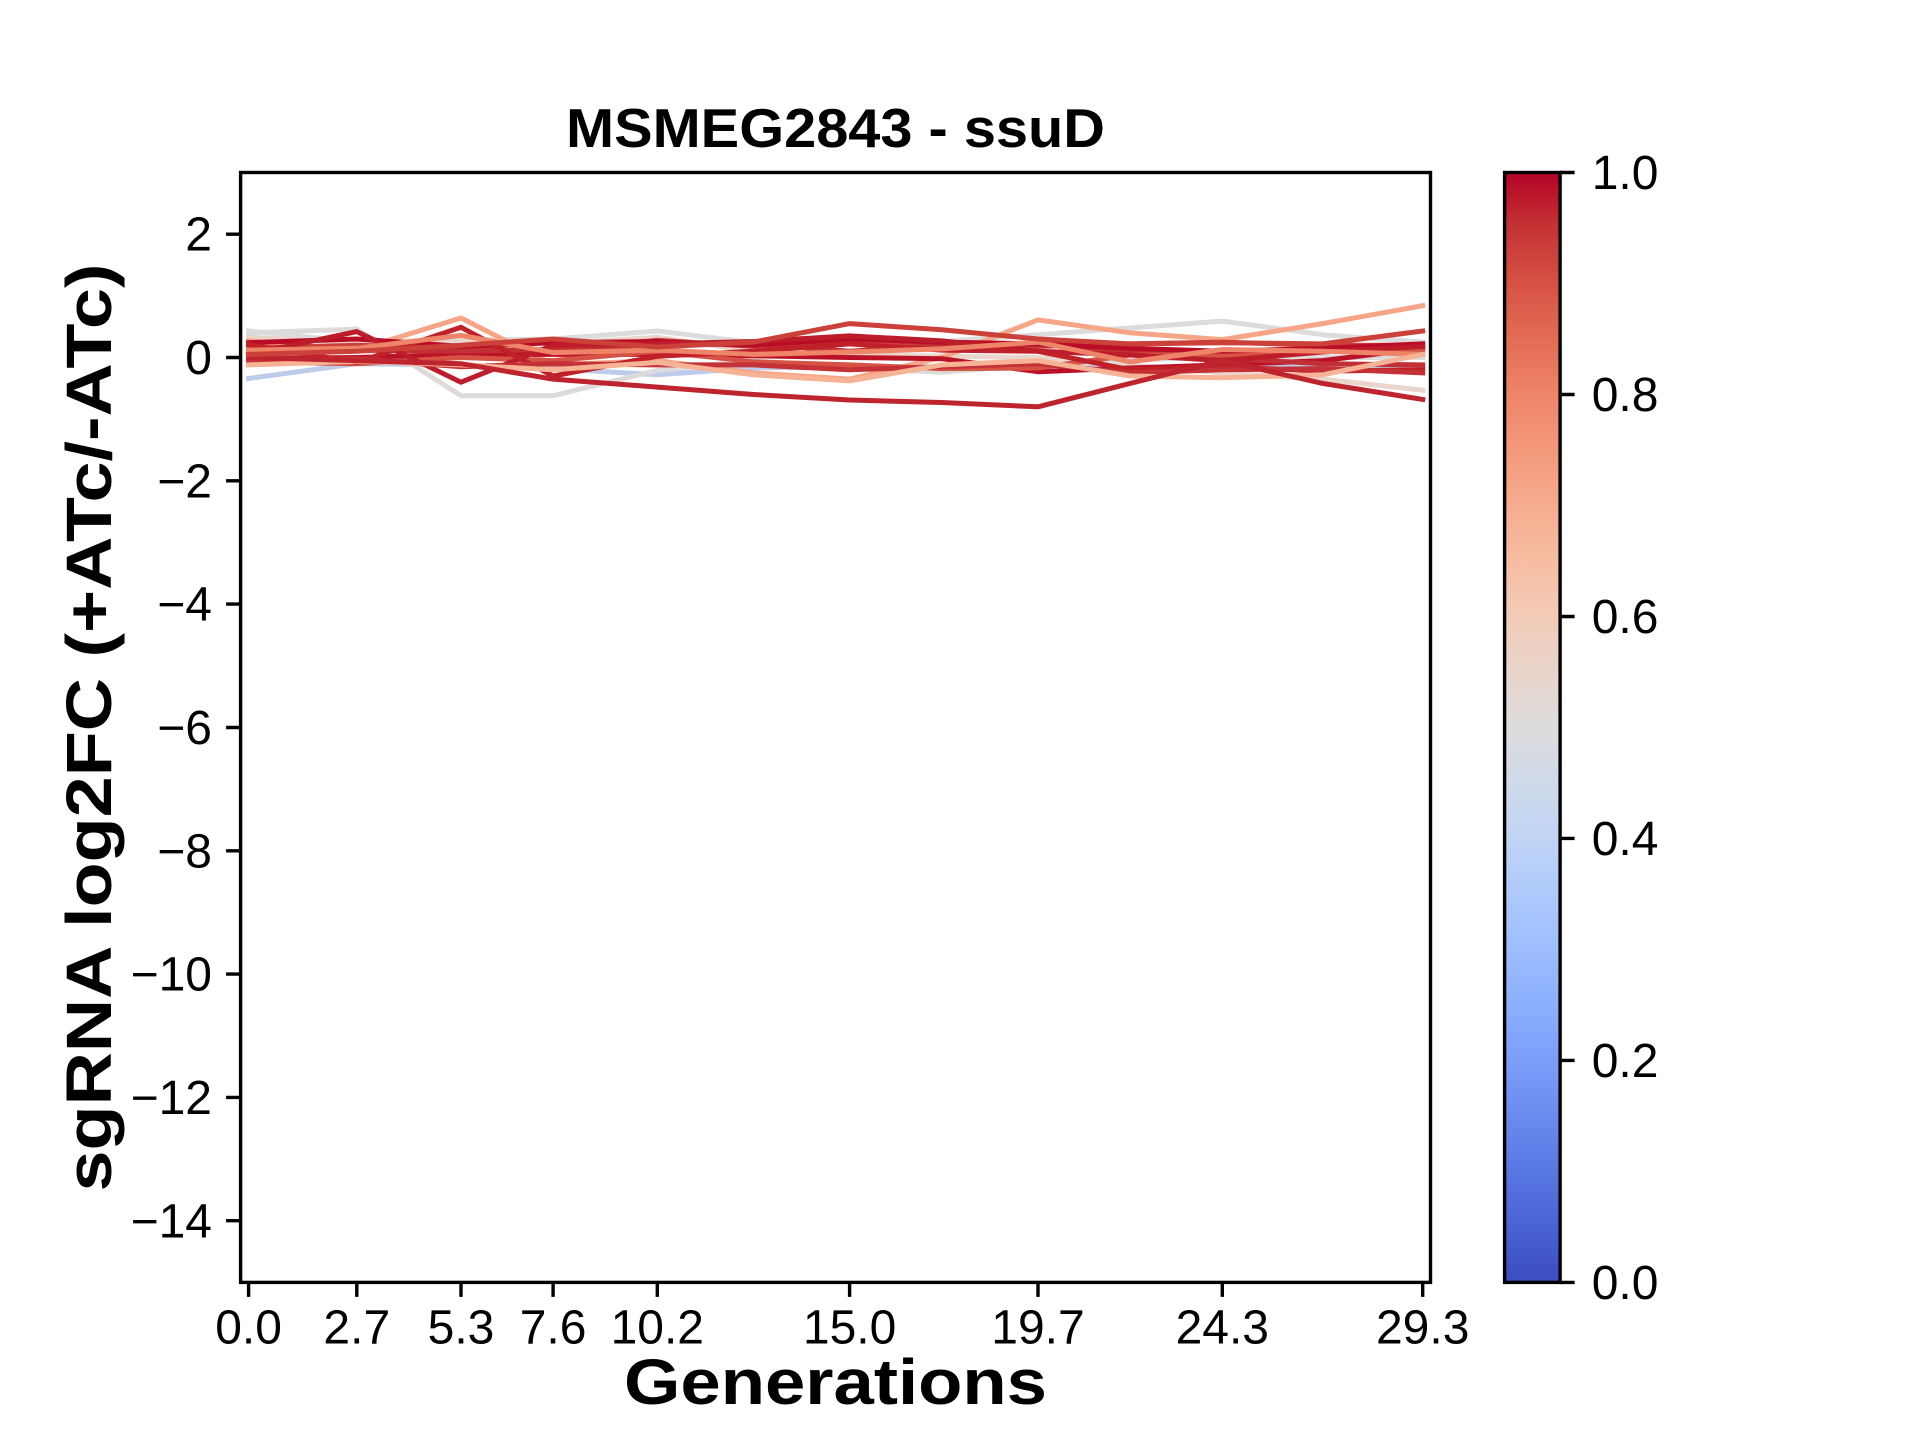  Describe the element at coordinates (198, 235) in the screenshot. I see `svg-text: 2` at that location.